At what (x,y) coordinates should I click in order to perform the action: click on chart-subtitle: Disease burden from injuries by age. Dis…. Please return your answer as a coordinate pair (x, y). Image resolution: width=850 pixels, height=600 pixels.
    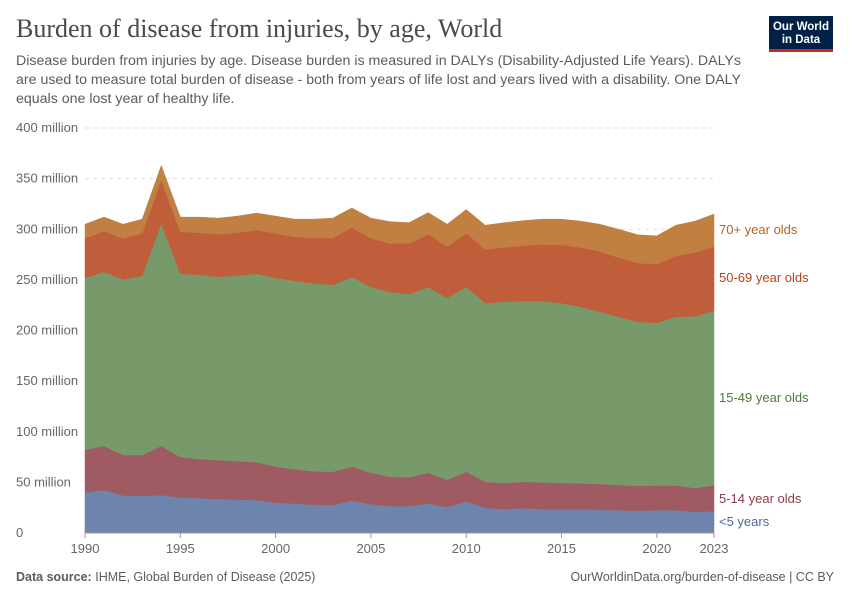
    Looking at the image, I should click on (378, 80).